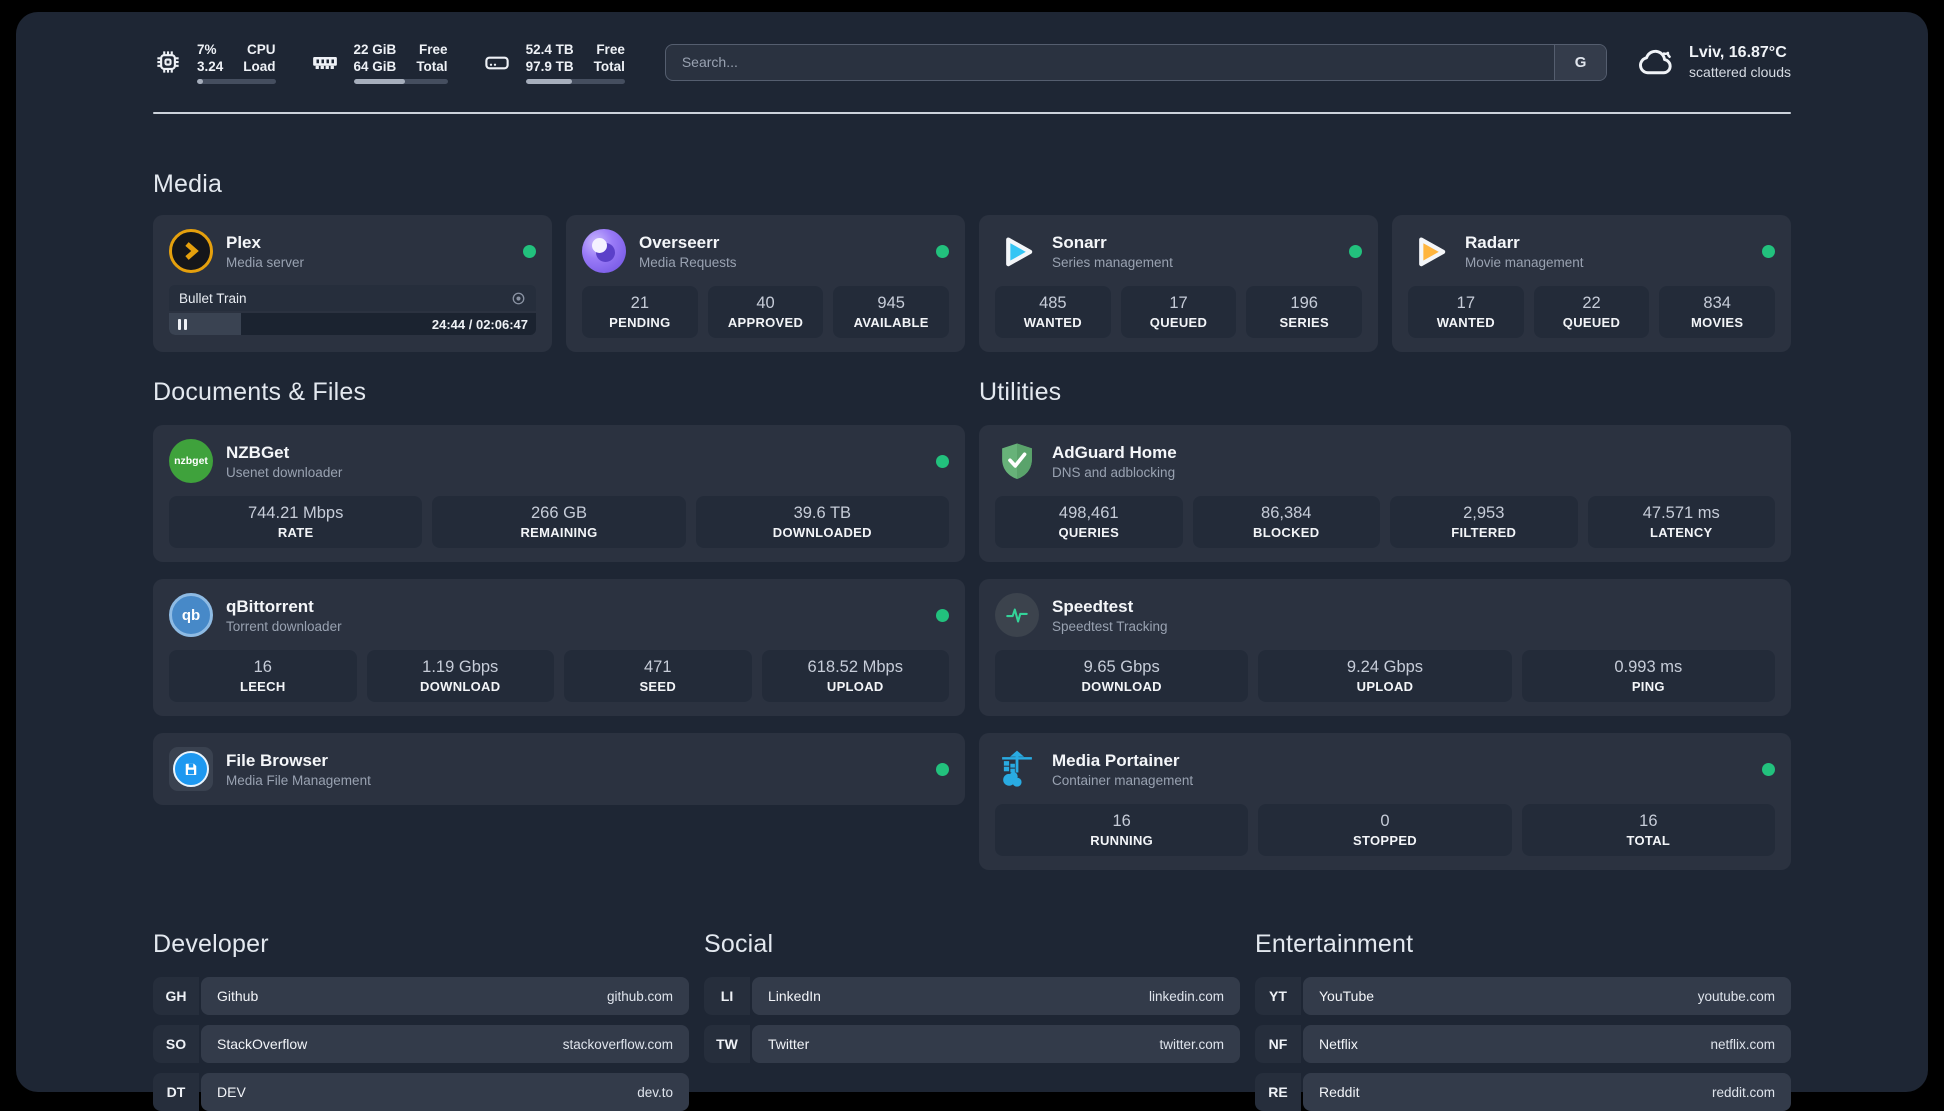 Image resolution: width=1944 pixels, height=1111 pixels. I want to click on cloud-icon, so click(1655, 62).